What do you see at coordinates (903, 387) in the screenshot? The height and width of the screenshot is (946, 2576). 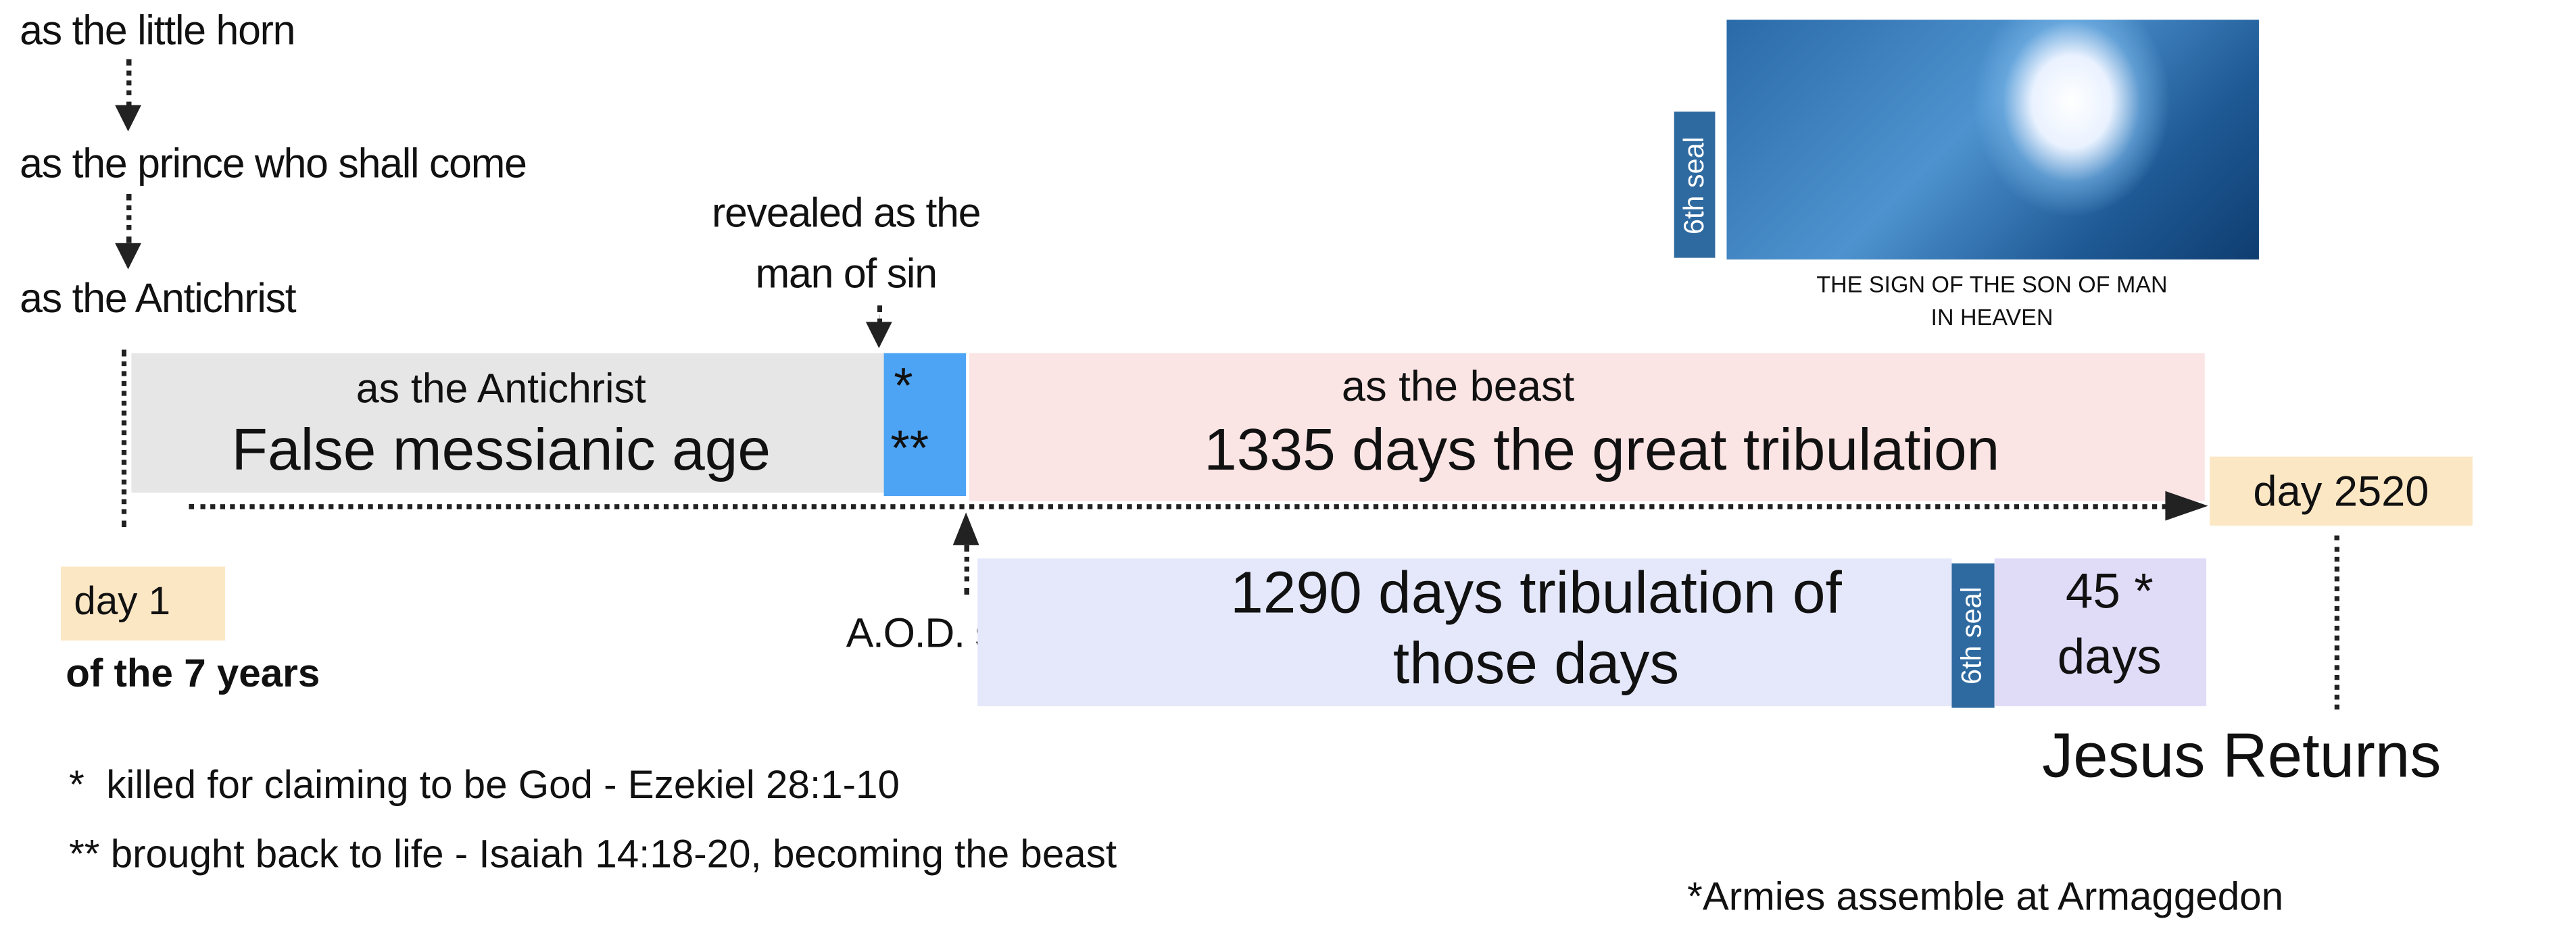 I see `single-asterisk: *` at bounding box center [903, 387].